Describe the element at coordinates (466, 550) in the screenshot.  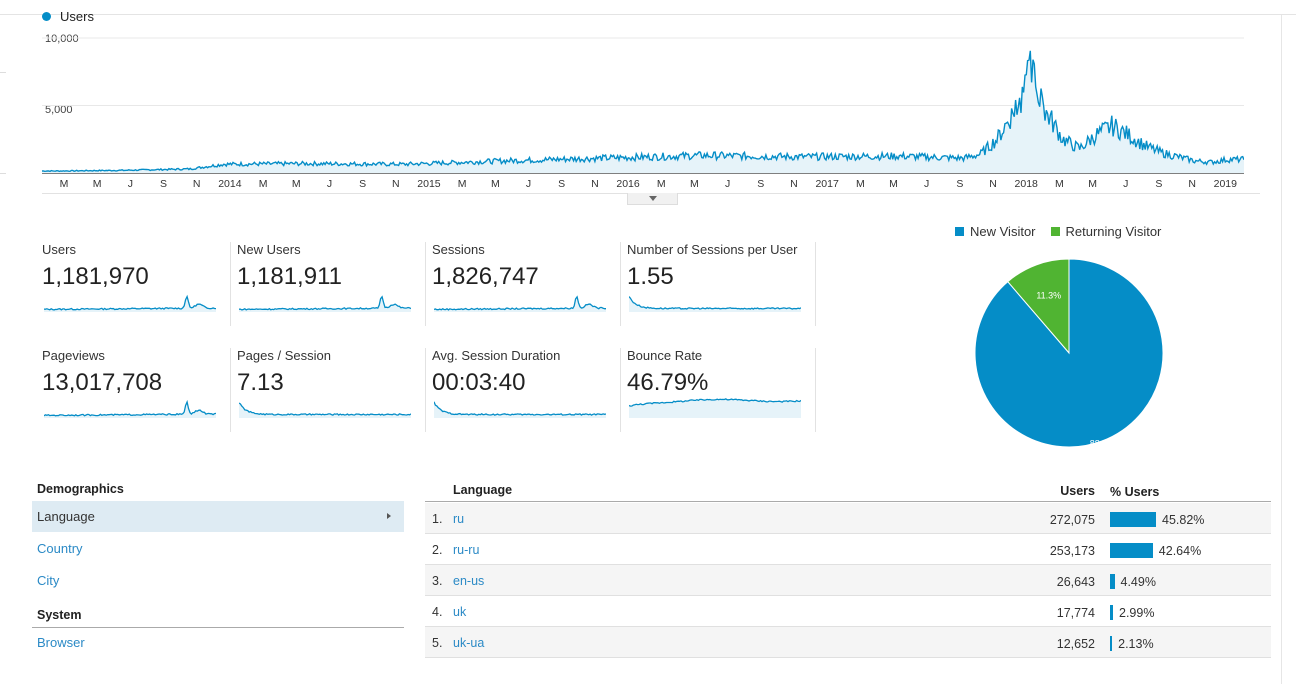
I see `language-link: ru-ru` at that location.